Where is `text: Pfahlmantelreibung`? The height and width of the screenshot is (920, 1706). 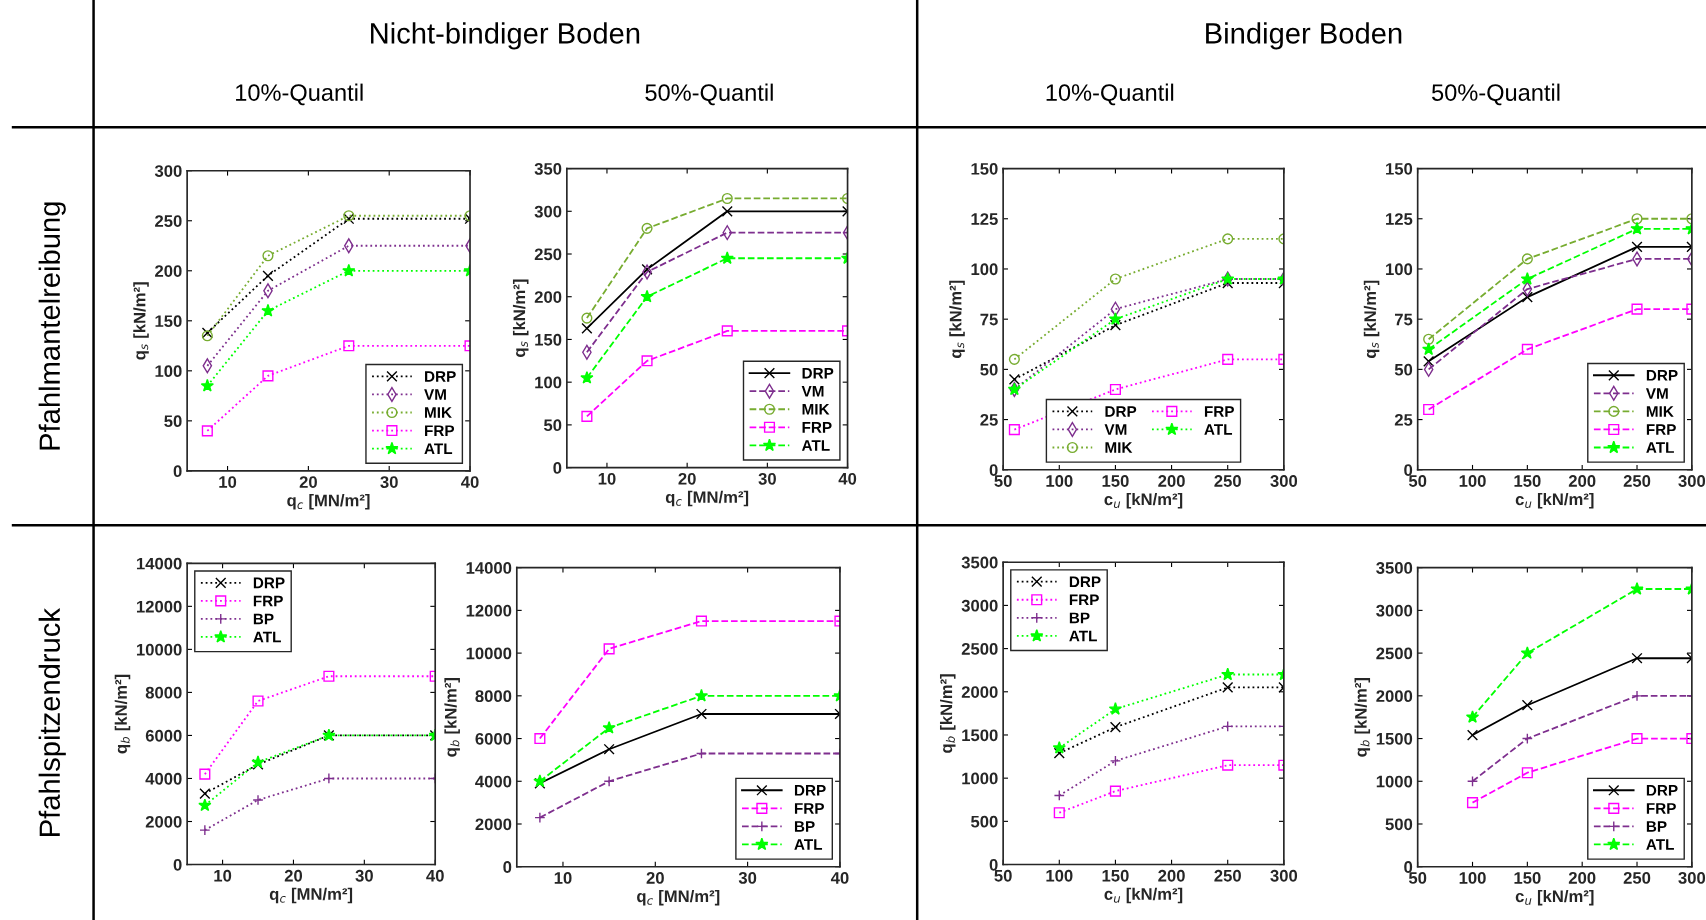 text: Pfahlmantelreibung is located at coordinates (52, 326).